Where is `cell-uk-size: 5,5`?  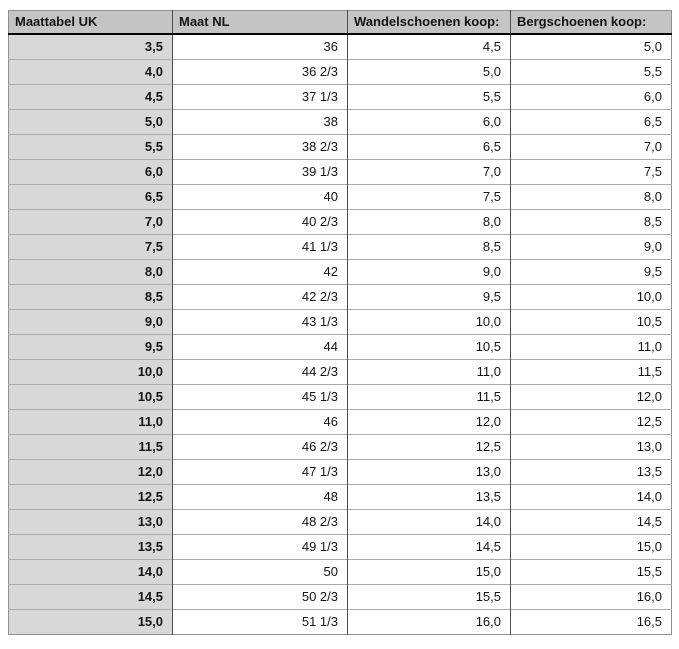
cell-uk-size: 5,5 is located at coordinates (90, 147).